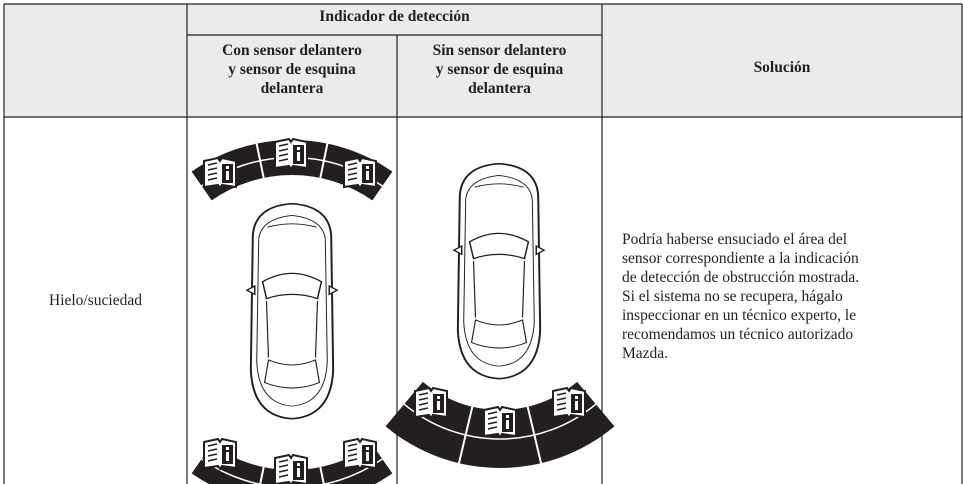 The image size is (963, 484). Describe the element at coordinates (394, 16) in the screenshot. I see `header-title: Indicador de detección` at that location.